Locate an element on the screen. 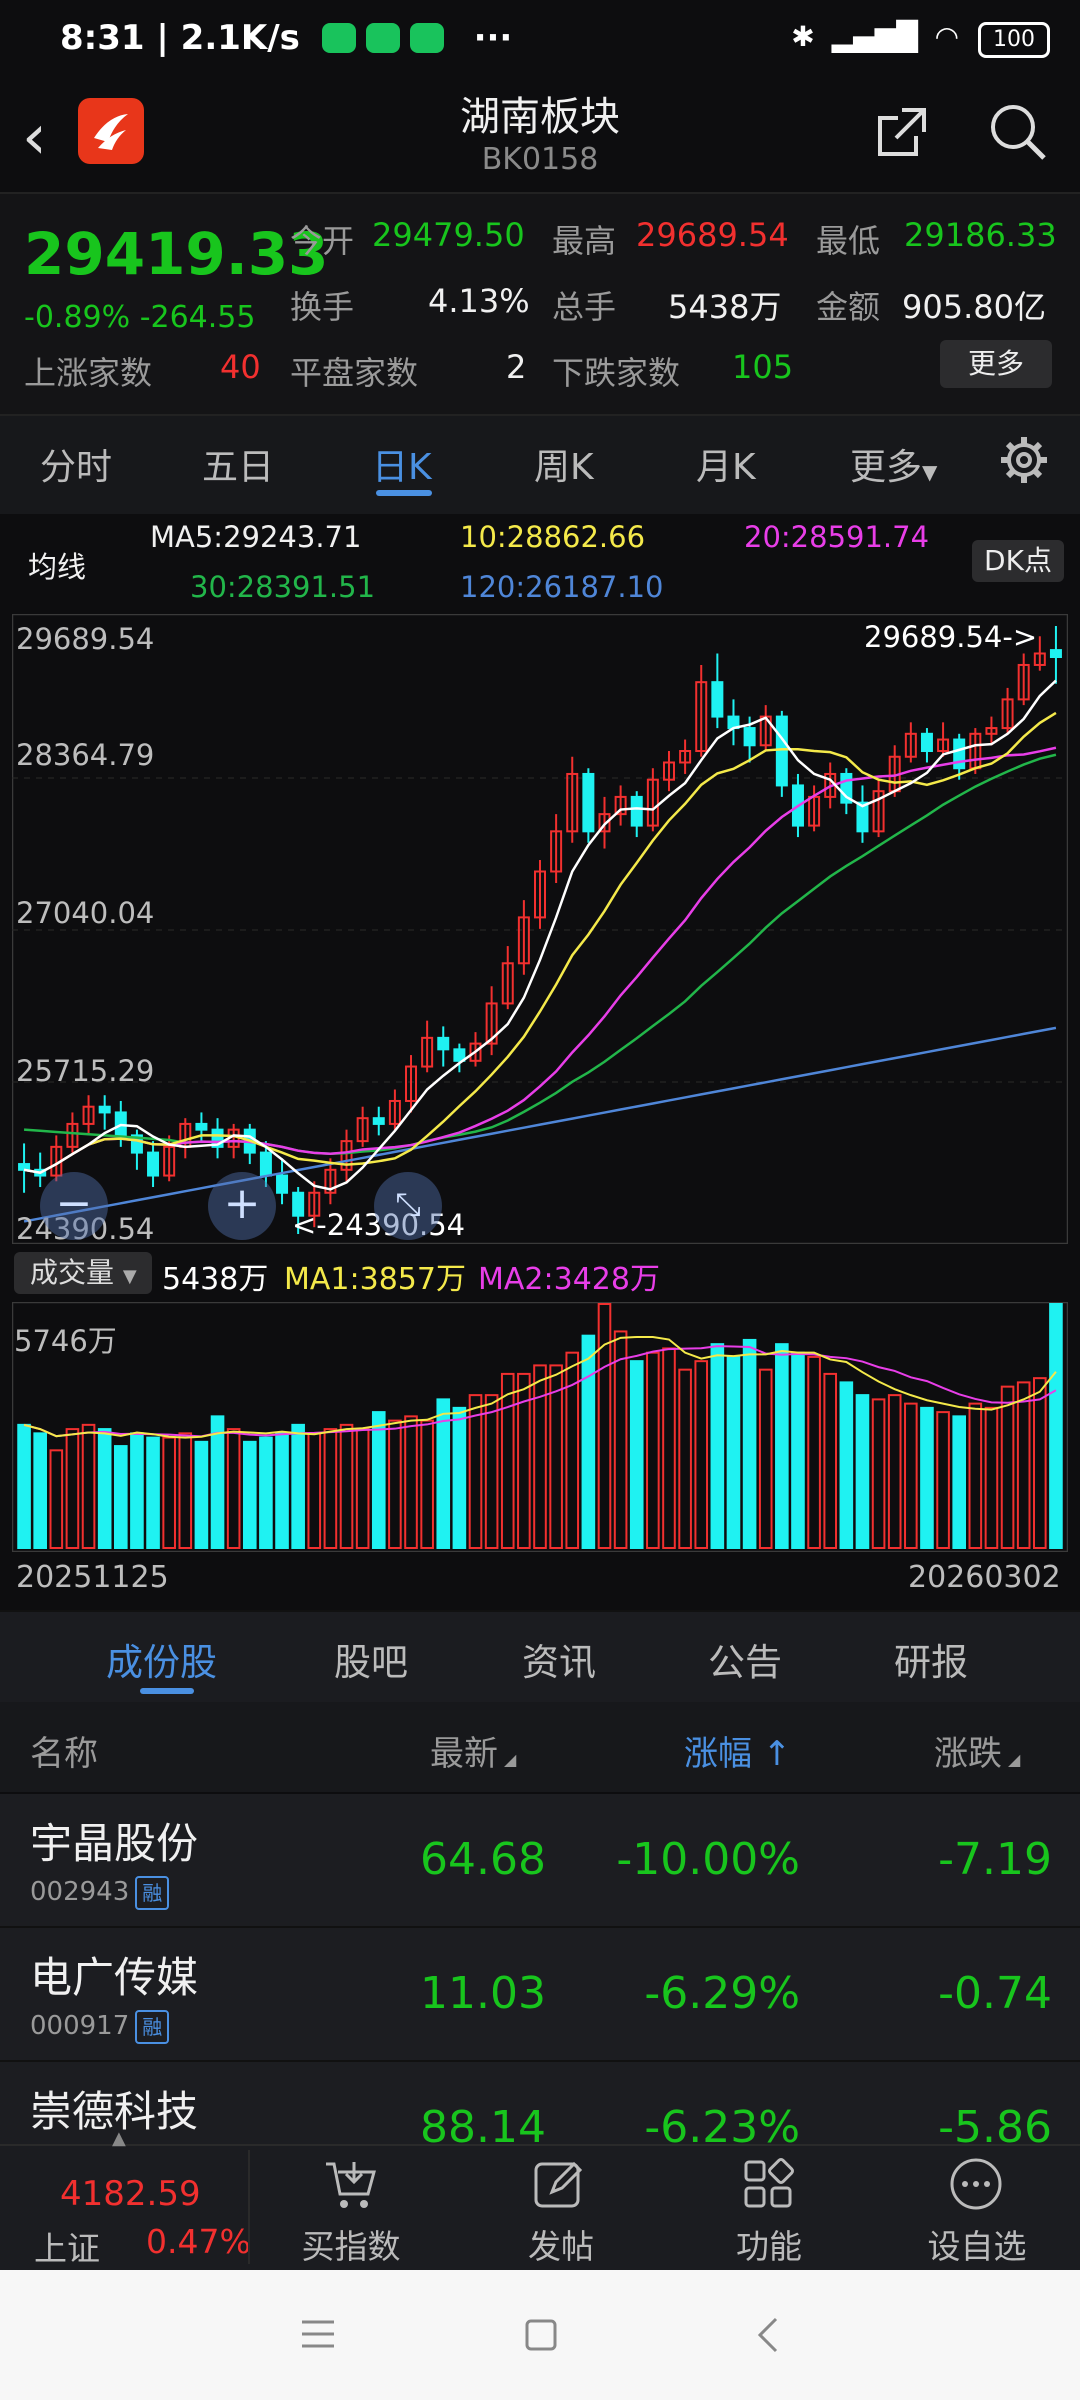 Image resolution: width=1080 pixels, height=2400 pixels. down-count: 105 is located at coordinates (763, 367).